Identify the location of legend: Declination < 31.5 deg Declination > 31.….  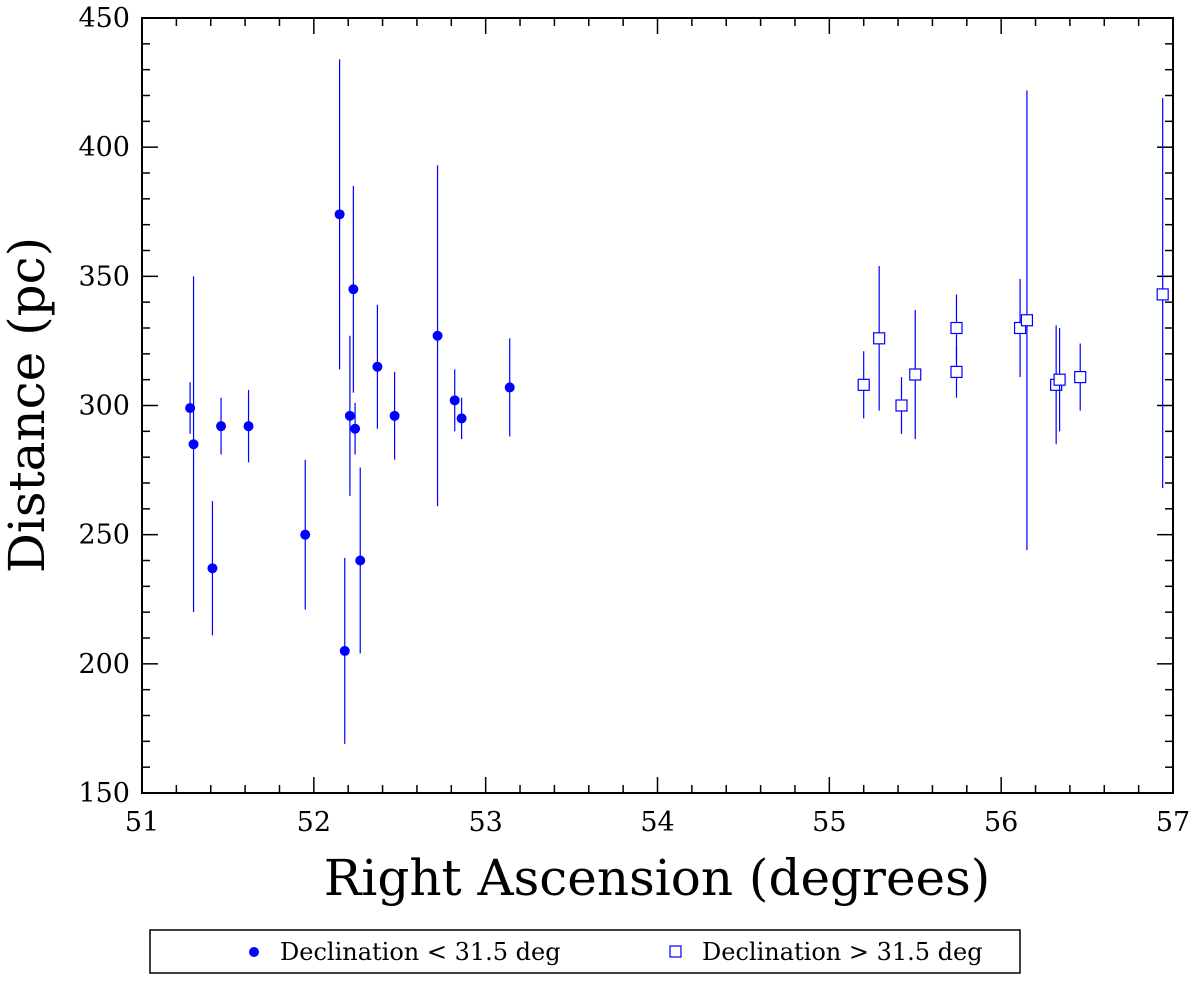
(585, 951).